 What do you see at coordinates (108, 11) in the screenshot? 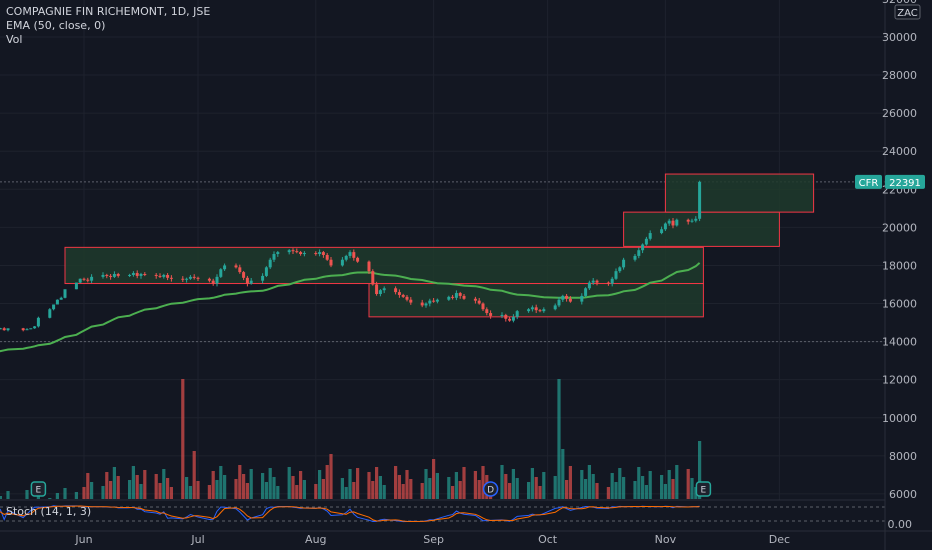
I see `symbol-title: COMPAGNIE FIN RICHEMONT, 1D, JSE` at bounding box center [108, 11].